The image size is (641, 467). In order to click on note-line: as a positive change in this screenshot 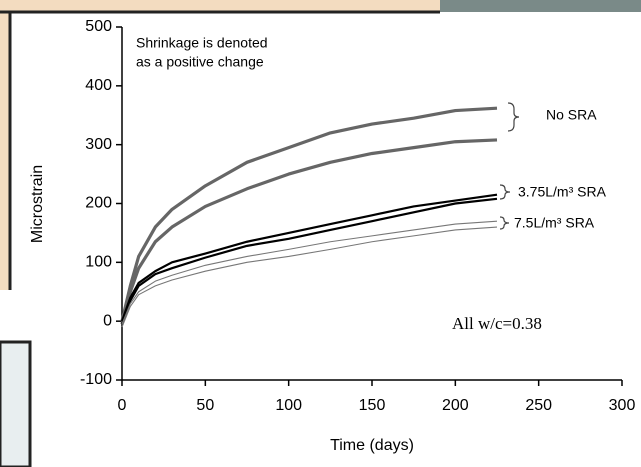, I will do `click(200, 62)`.